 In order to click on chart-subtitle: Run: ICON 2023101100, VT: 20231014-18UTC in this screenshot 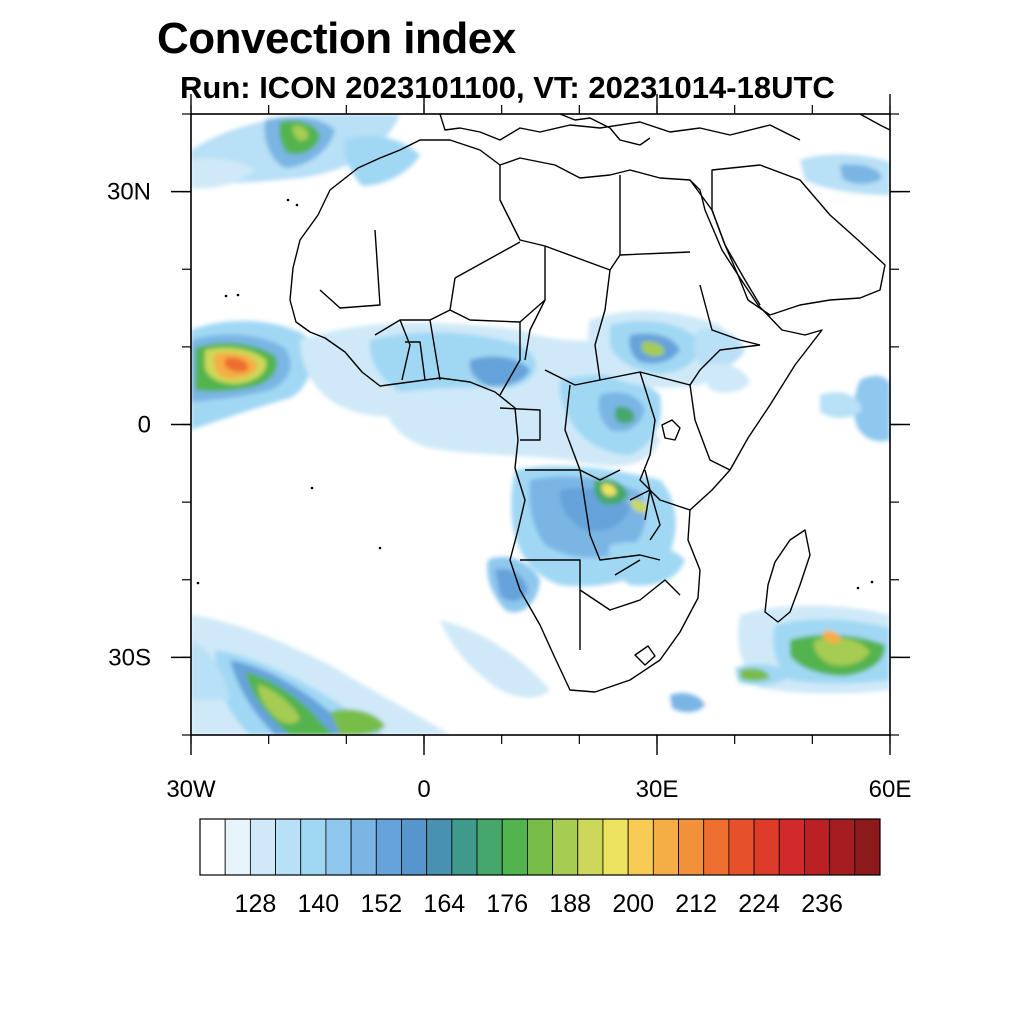, I will do `click(507, 87)`.